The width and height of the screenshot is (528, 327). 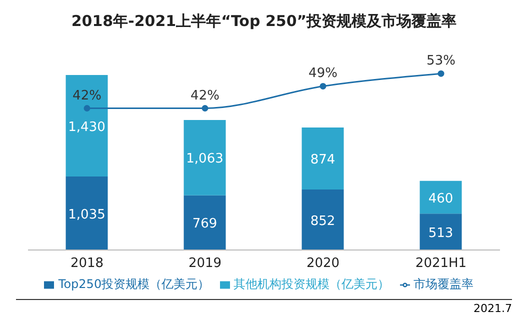 I want to click on data-label: 874, so click(x=323, y=160).